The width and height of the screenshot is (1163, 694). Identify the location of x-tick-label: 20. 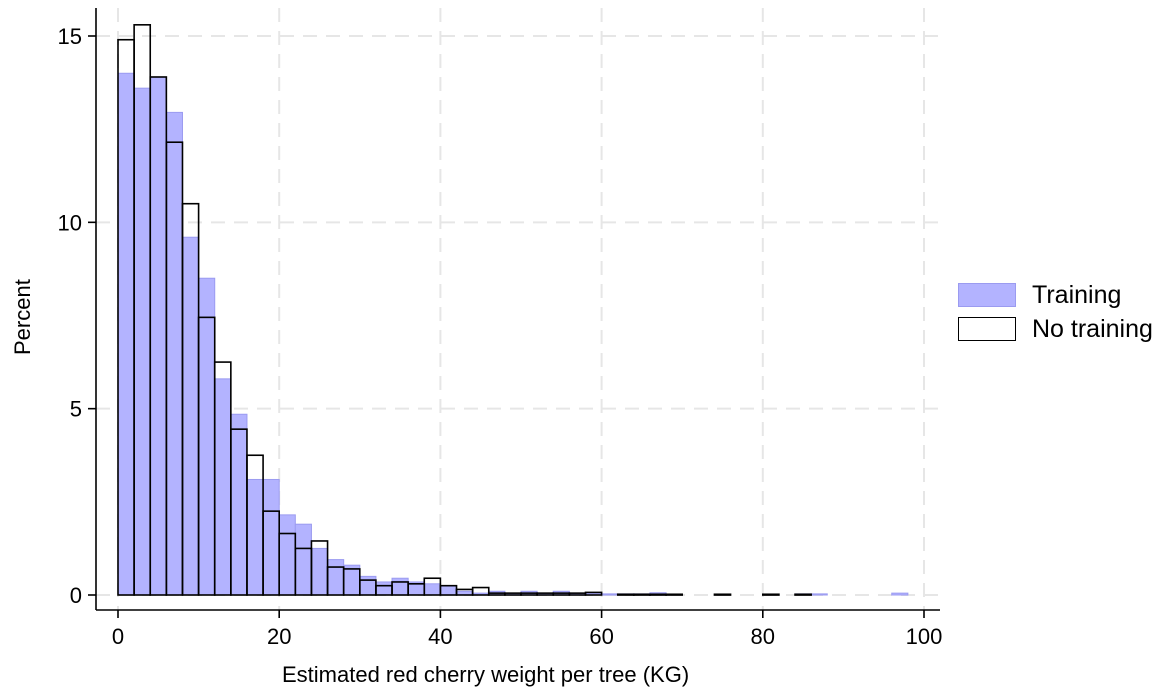
(279, 636).